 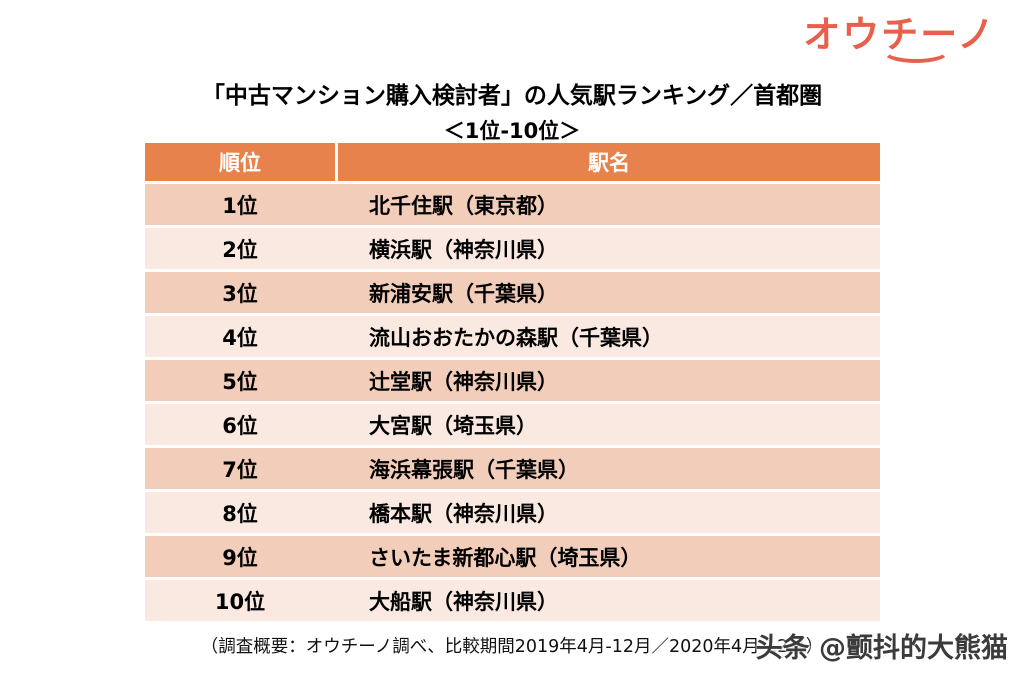 I want to click on logo-swoosh-icon, so click(x=916, y=50).